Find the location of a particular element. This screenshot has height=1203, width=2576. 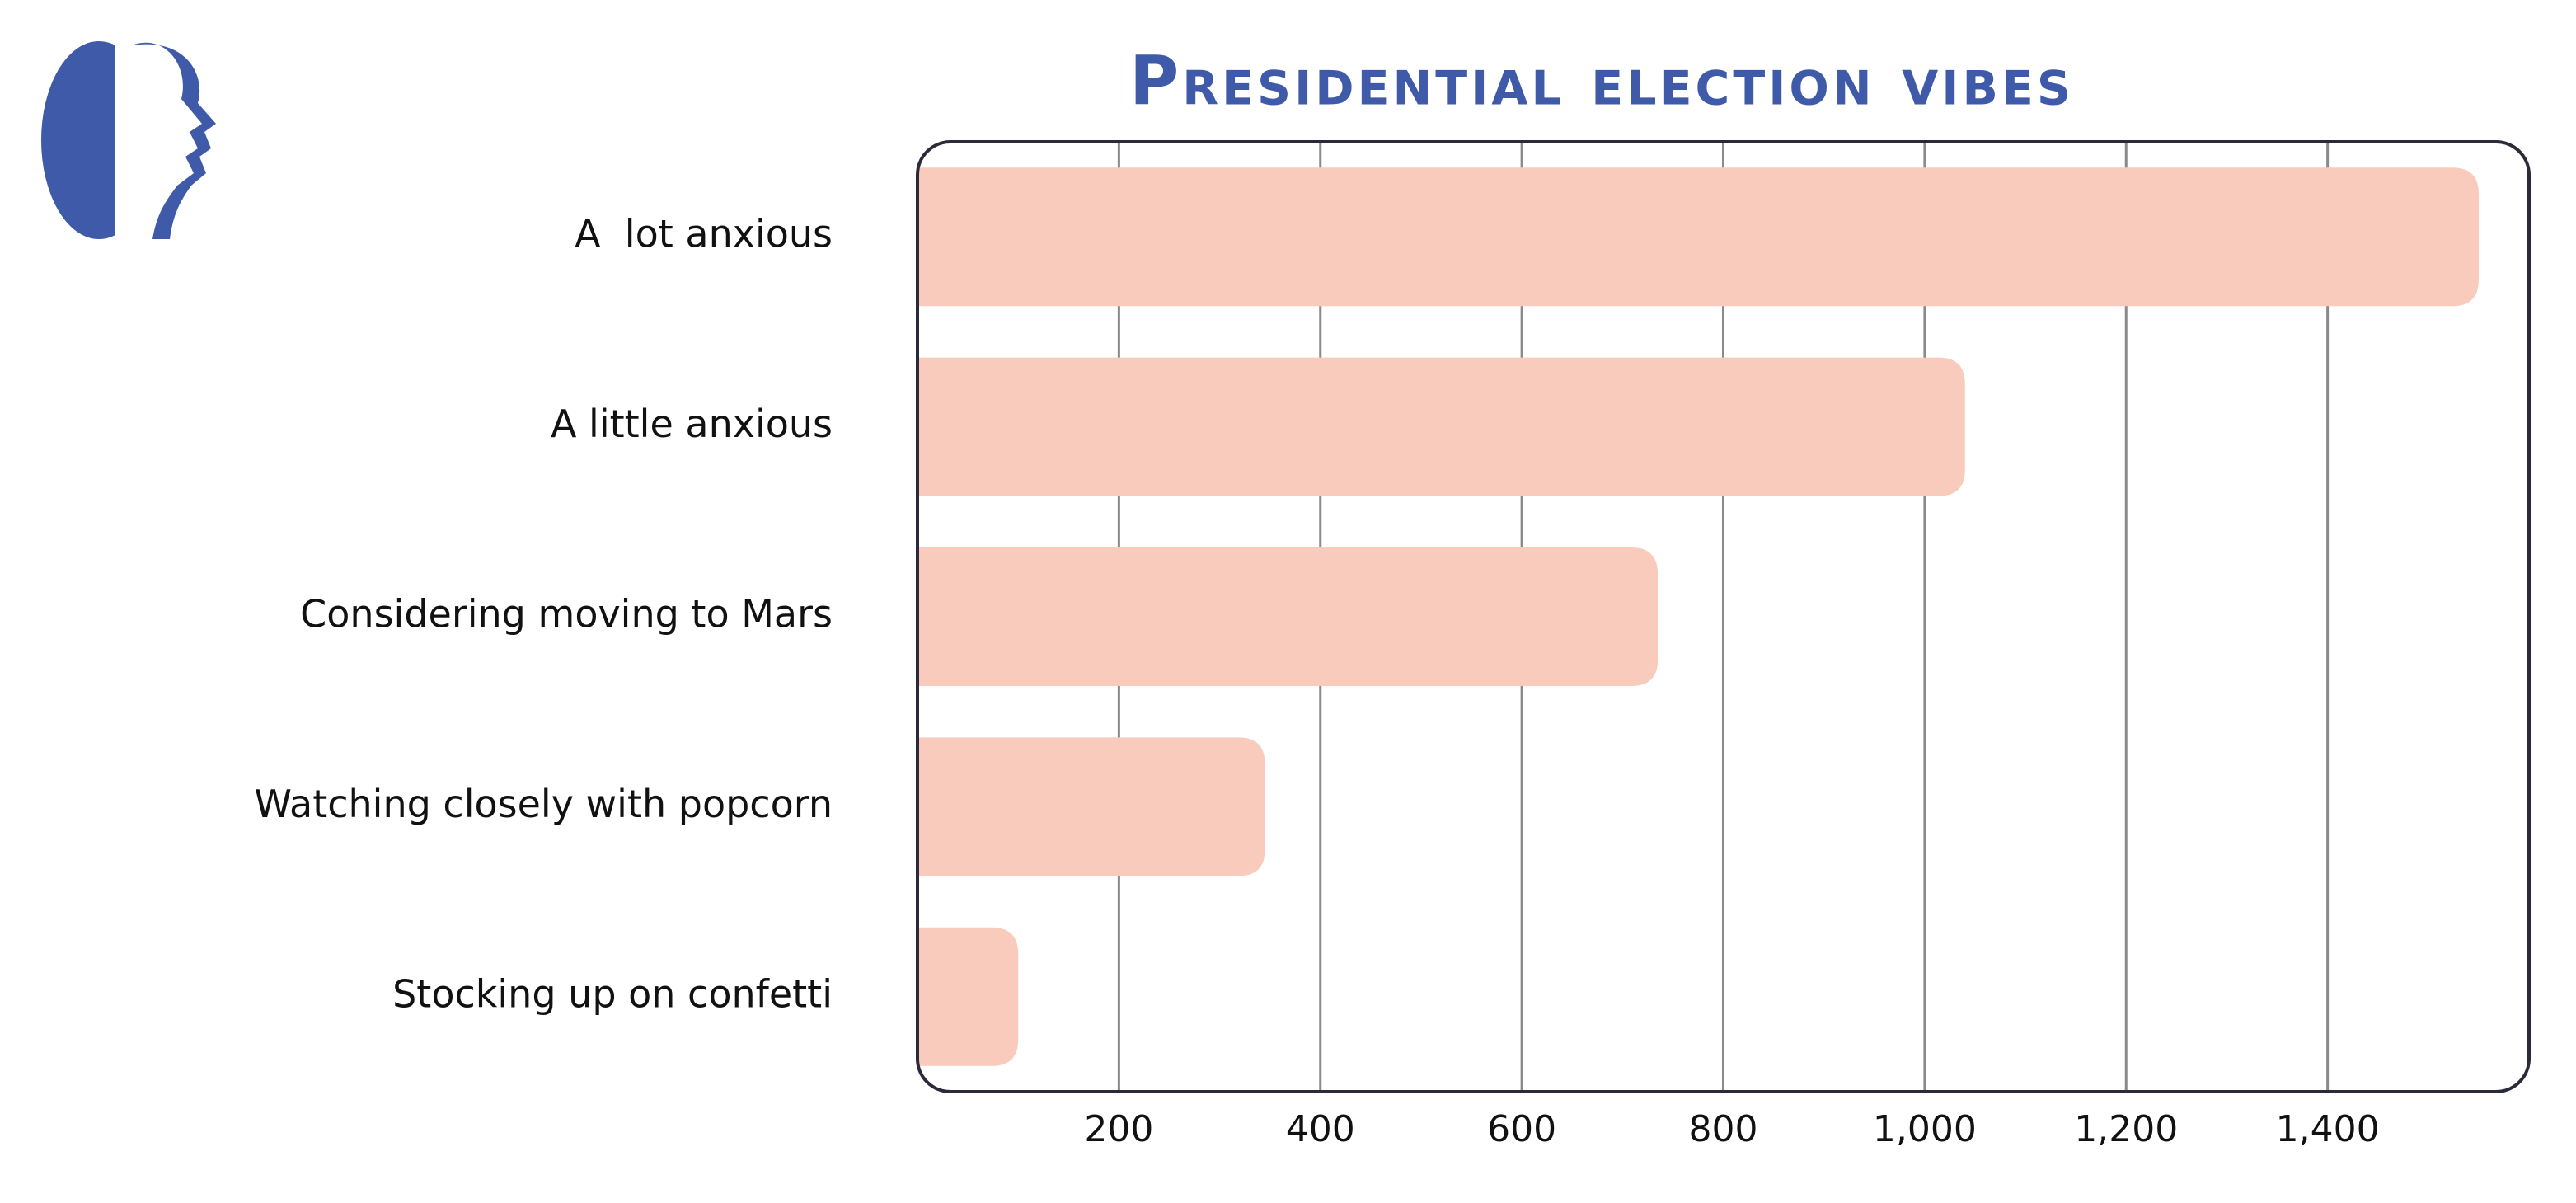

logo is located at coordinates (128, 139).